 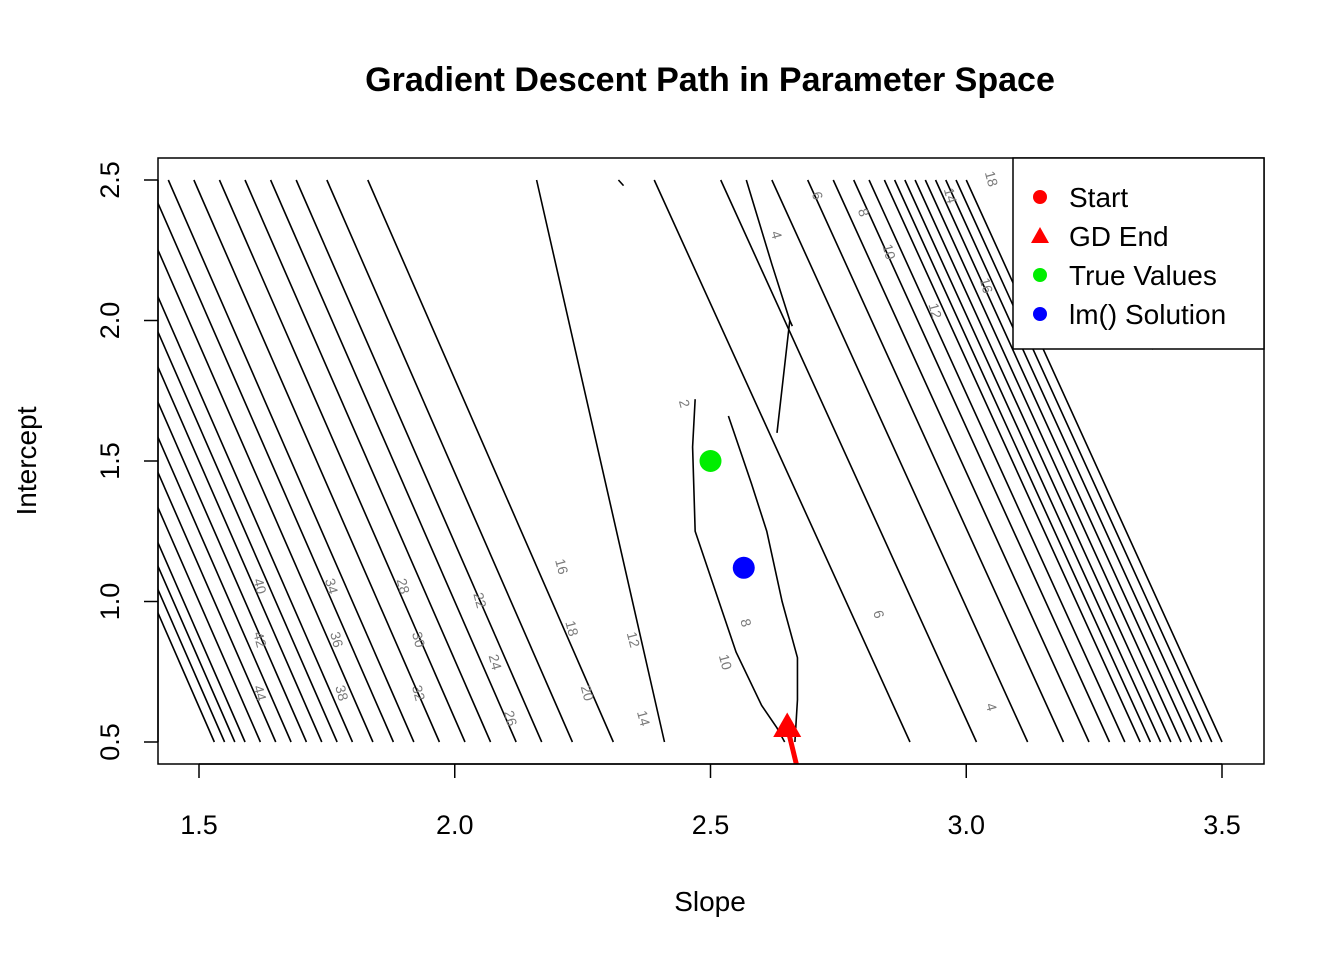 I want to click on x-tick-label: 1.5, so click(x=199, y=825).